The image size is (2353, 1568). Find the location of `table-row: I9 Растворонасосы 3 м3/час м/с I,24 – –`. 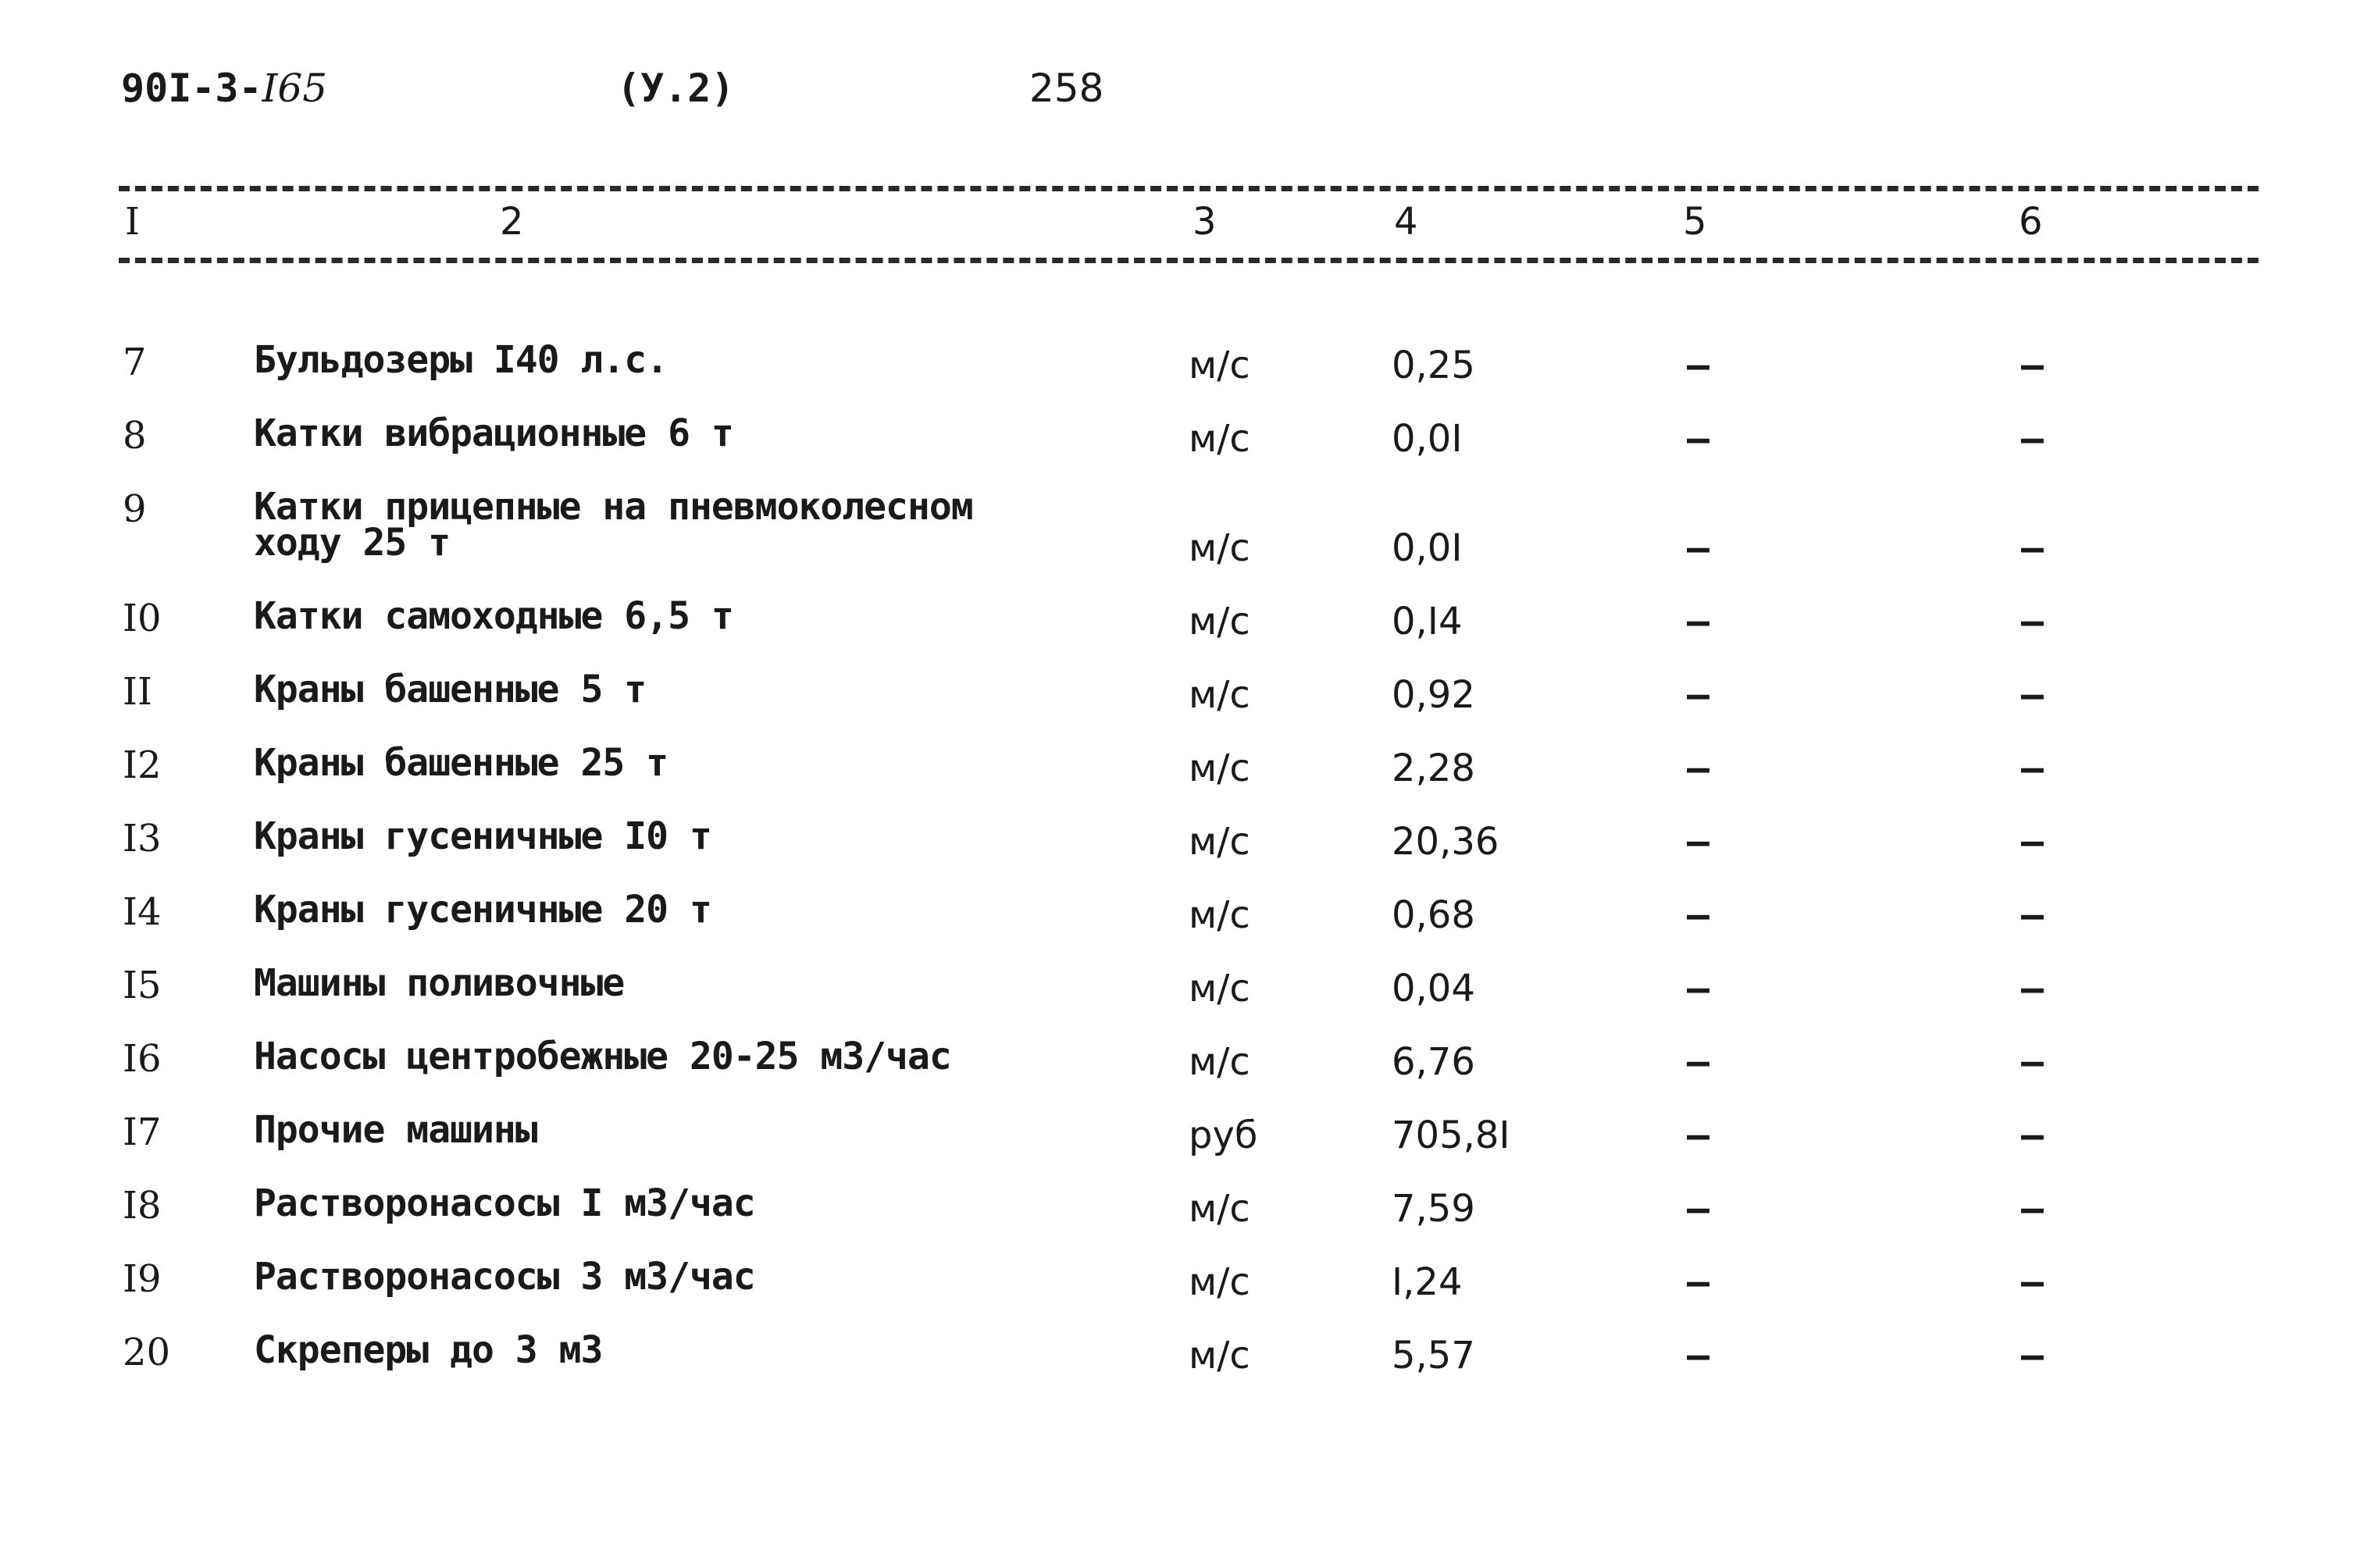

table-row: I9 Растворонасосы 3 м3/час м/с I,24 – – is located at coordinates (1176, 1281).